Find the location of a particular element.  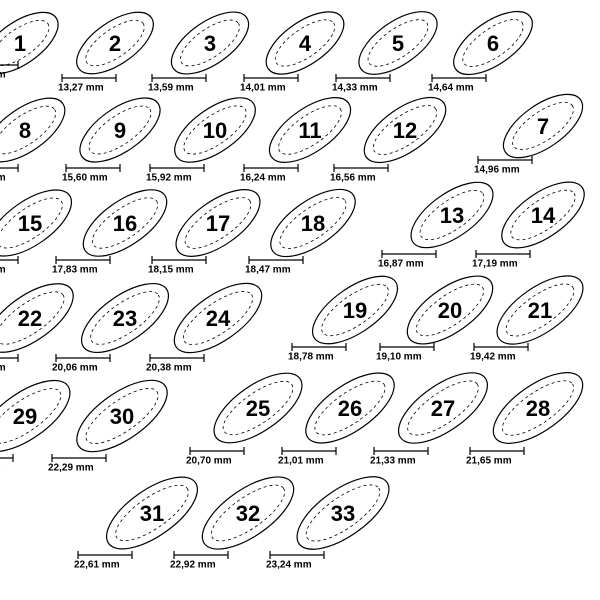

size-label: 7 is located at coordinates (543, 126).